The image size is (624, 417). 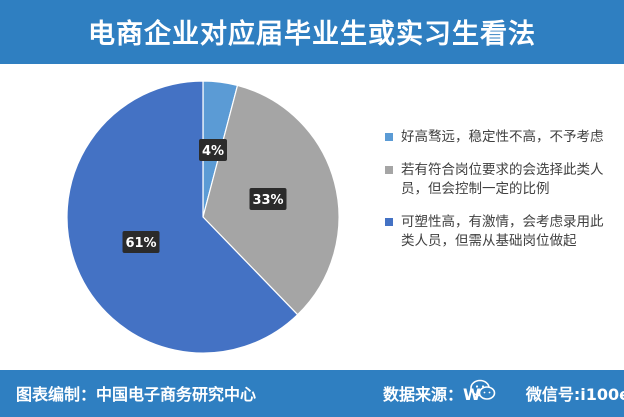 I want to click on legend-label: 好高骛远，稳定性不高，不予考虑, so click(x=502, y=137).